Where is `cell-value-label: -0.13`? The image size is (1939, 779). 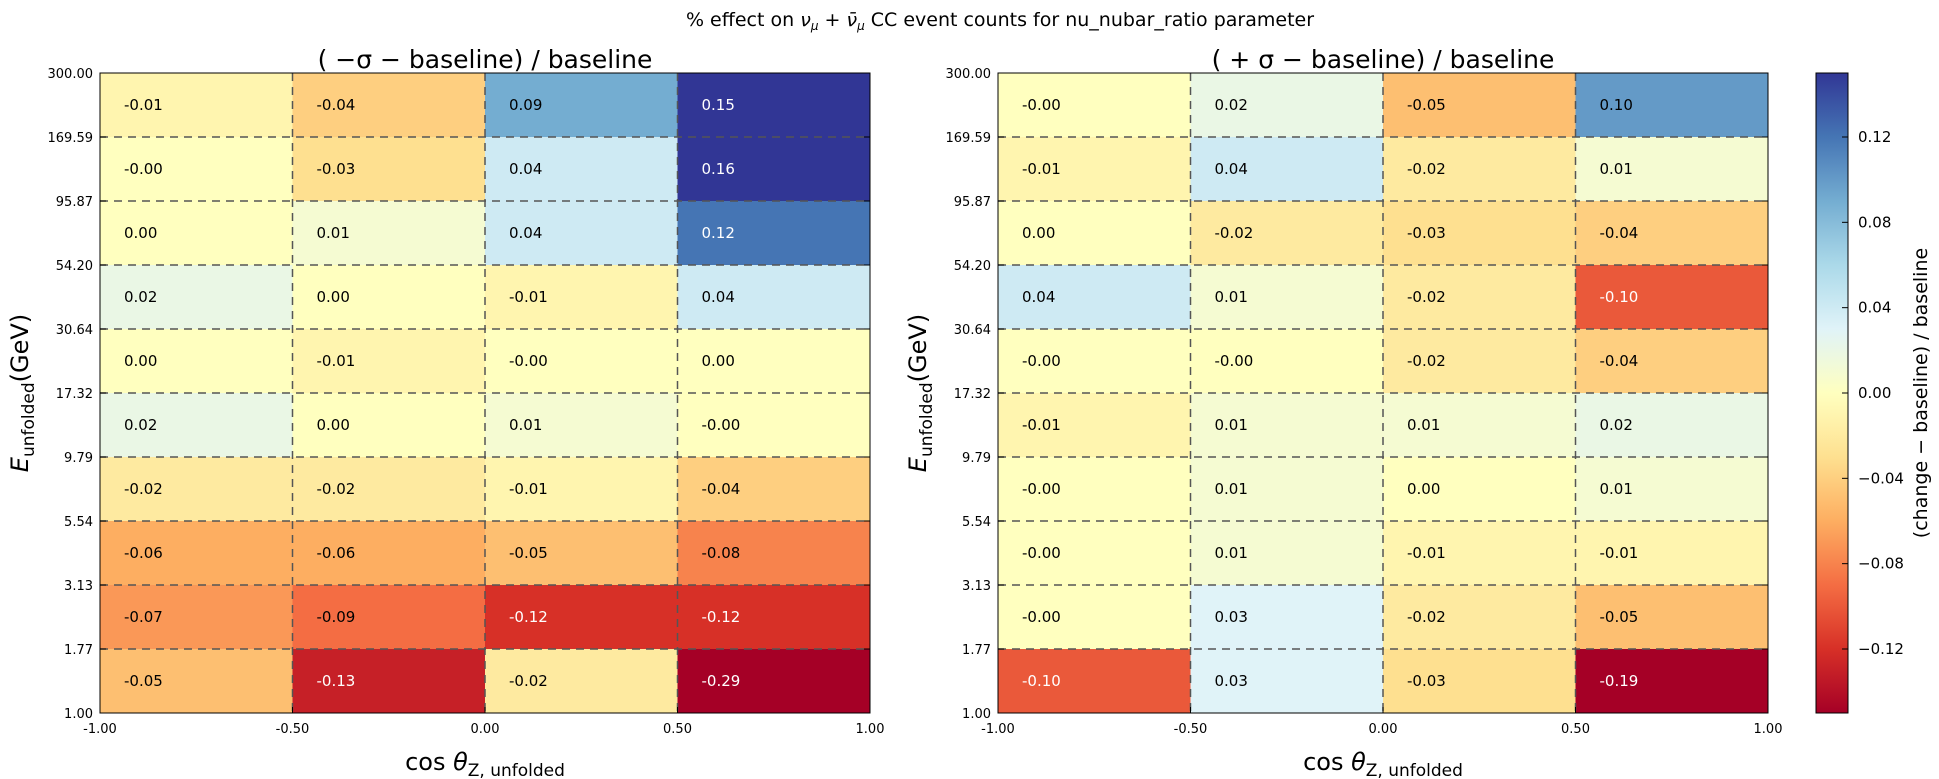 cell-value-label: -0.13 is located at coordinates (336, 681).